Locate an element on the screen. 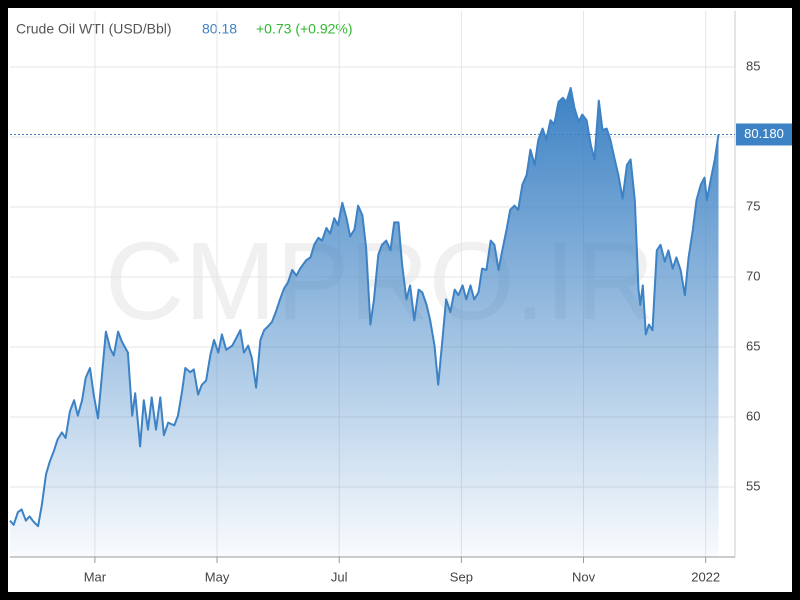 This screenshot has height=600, width=800. price-tag-label: 80.180 is located at coordinates (764, 133).